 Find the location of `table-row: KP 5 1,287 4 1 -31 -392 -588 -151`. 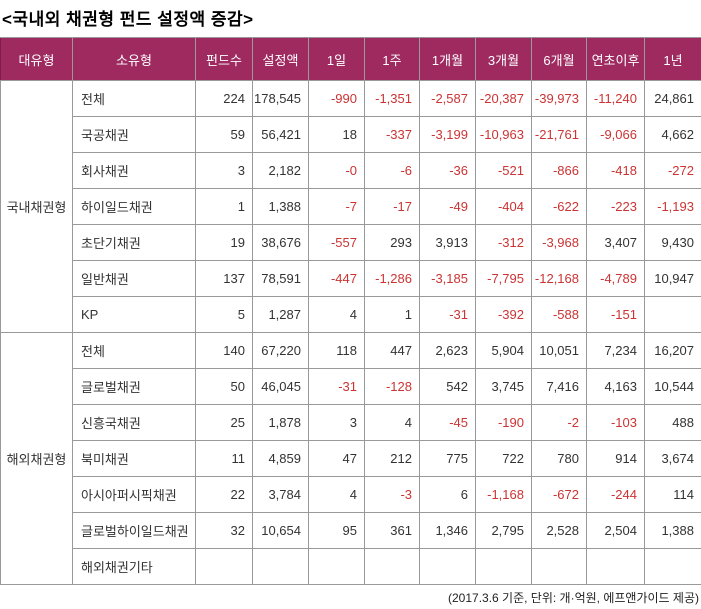

table-row: KP 5 1,287 4 1 -31 -392 -588 -151 is located at coordinates (351, 314).